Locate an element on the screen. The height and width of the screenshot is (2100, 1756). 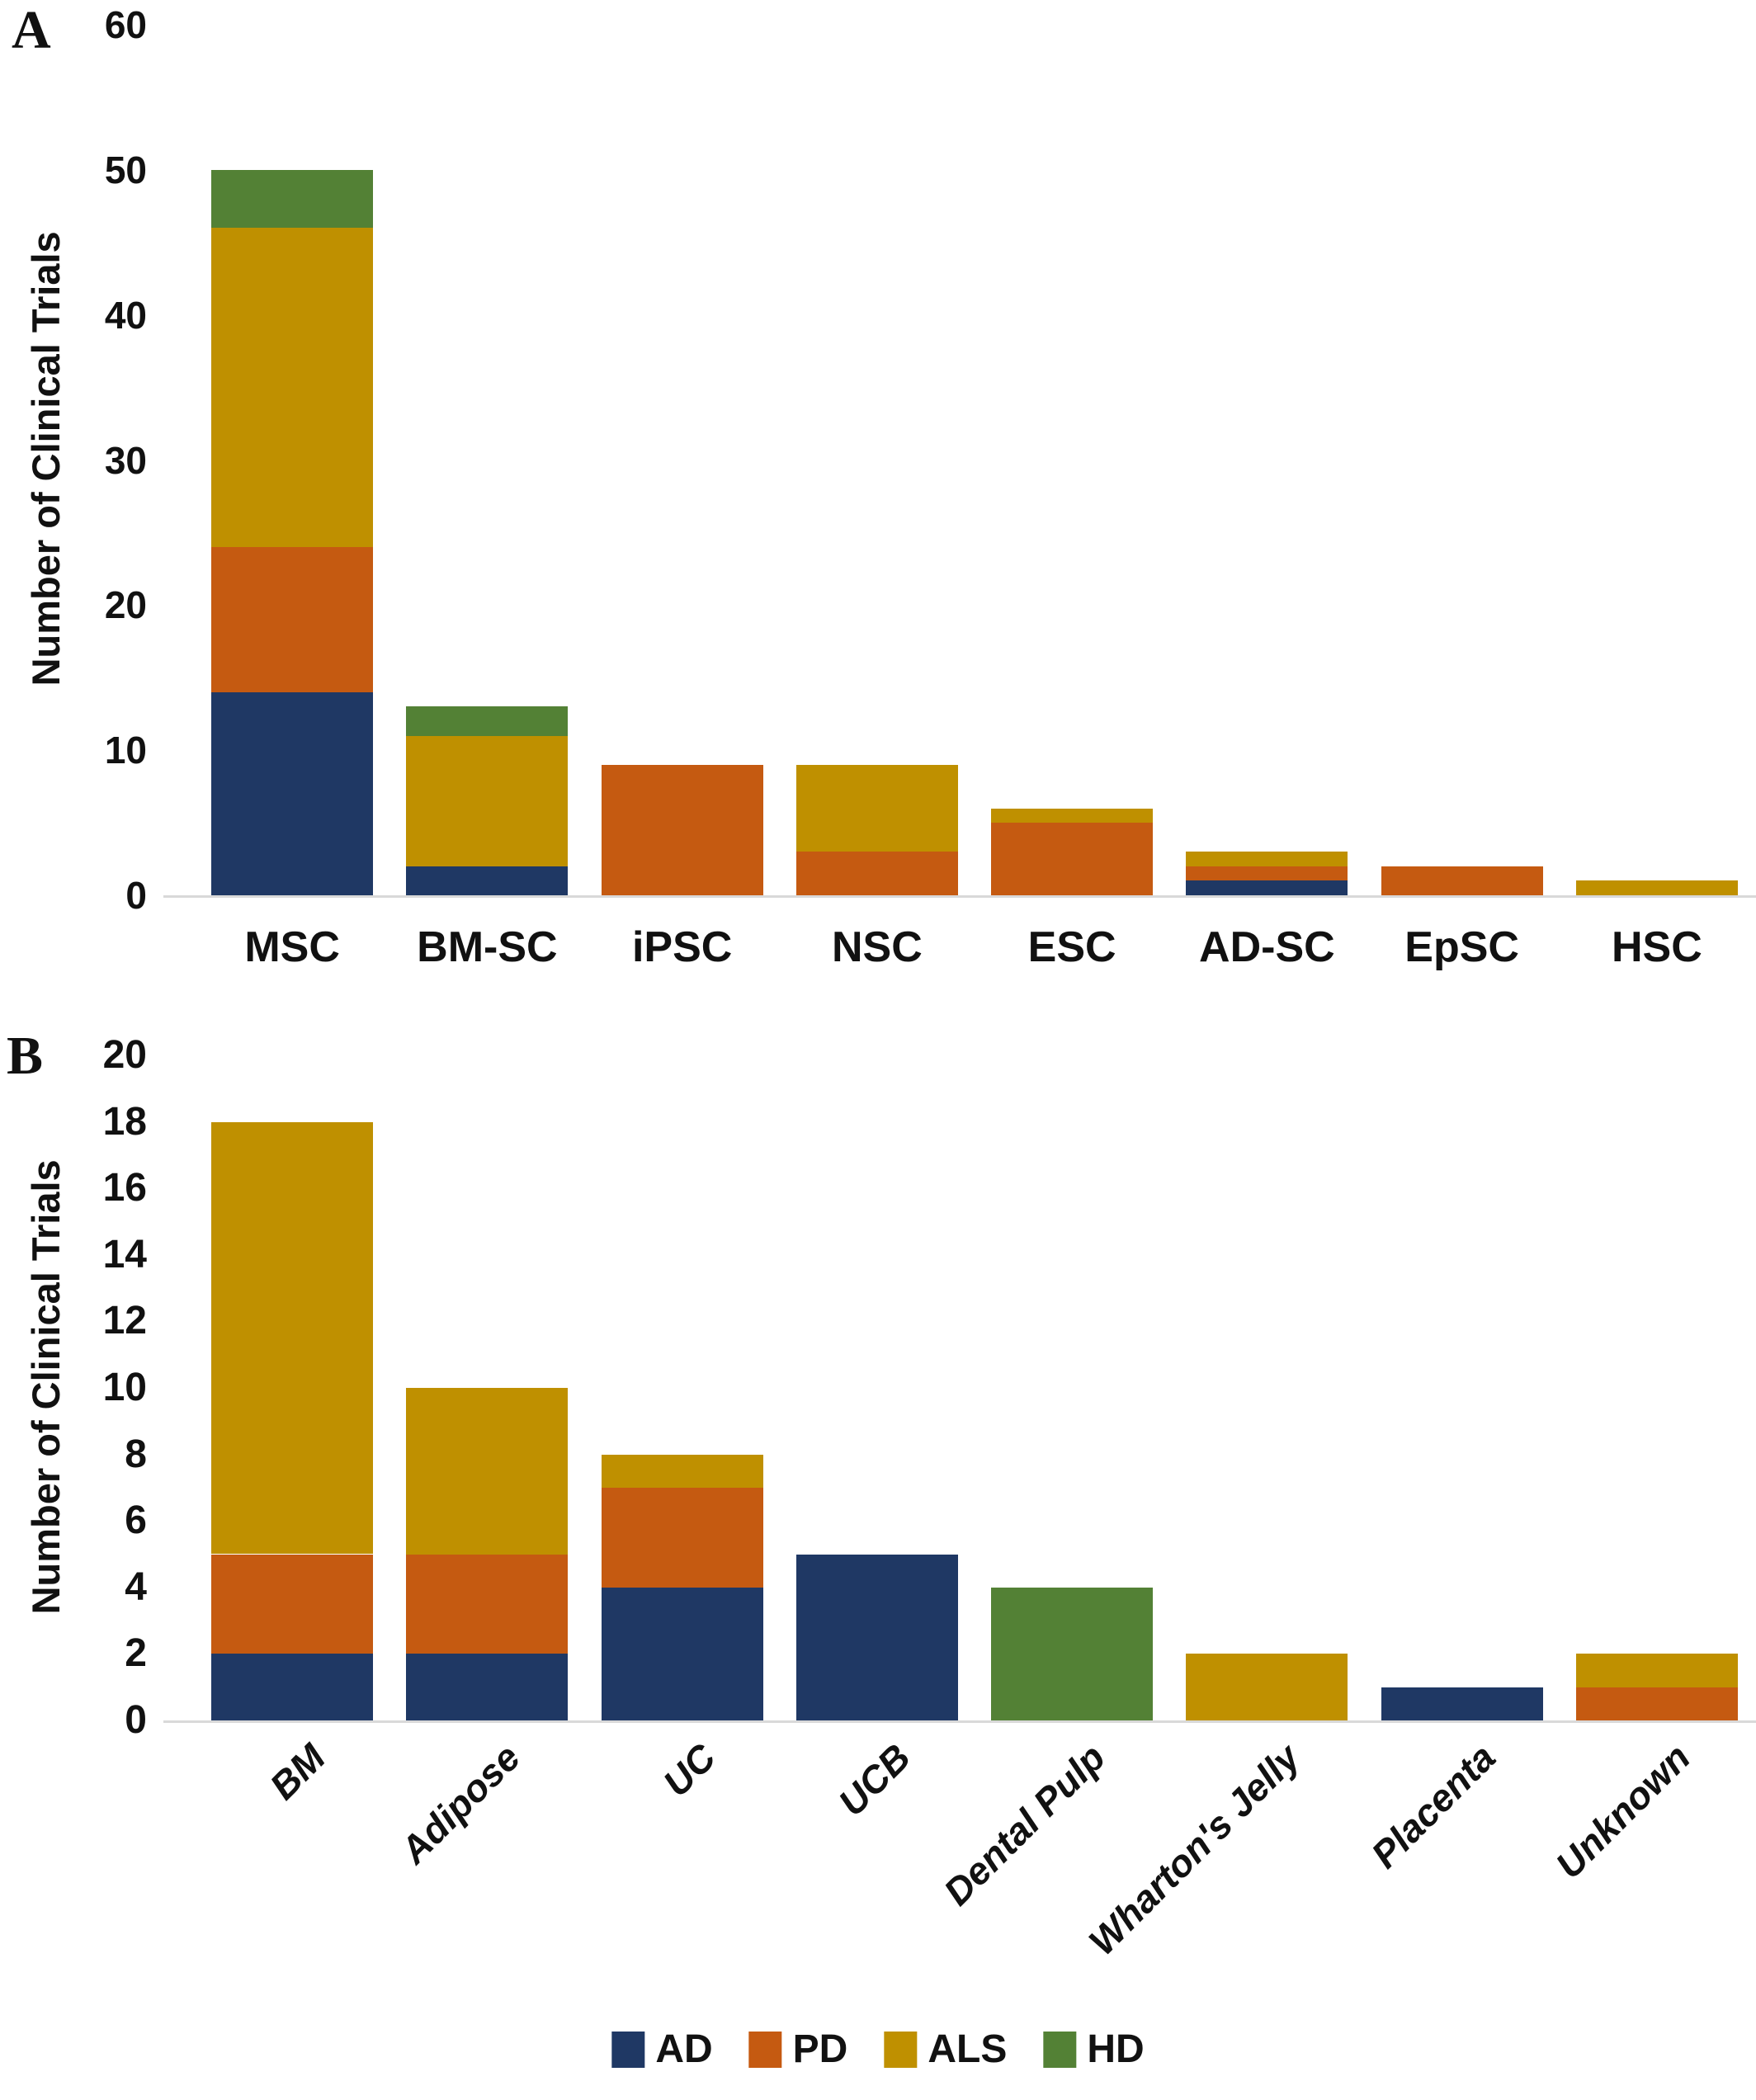
panel-b-ytick-20: 20 is located at coordinates (124, 1055).